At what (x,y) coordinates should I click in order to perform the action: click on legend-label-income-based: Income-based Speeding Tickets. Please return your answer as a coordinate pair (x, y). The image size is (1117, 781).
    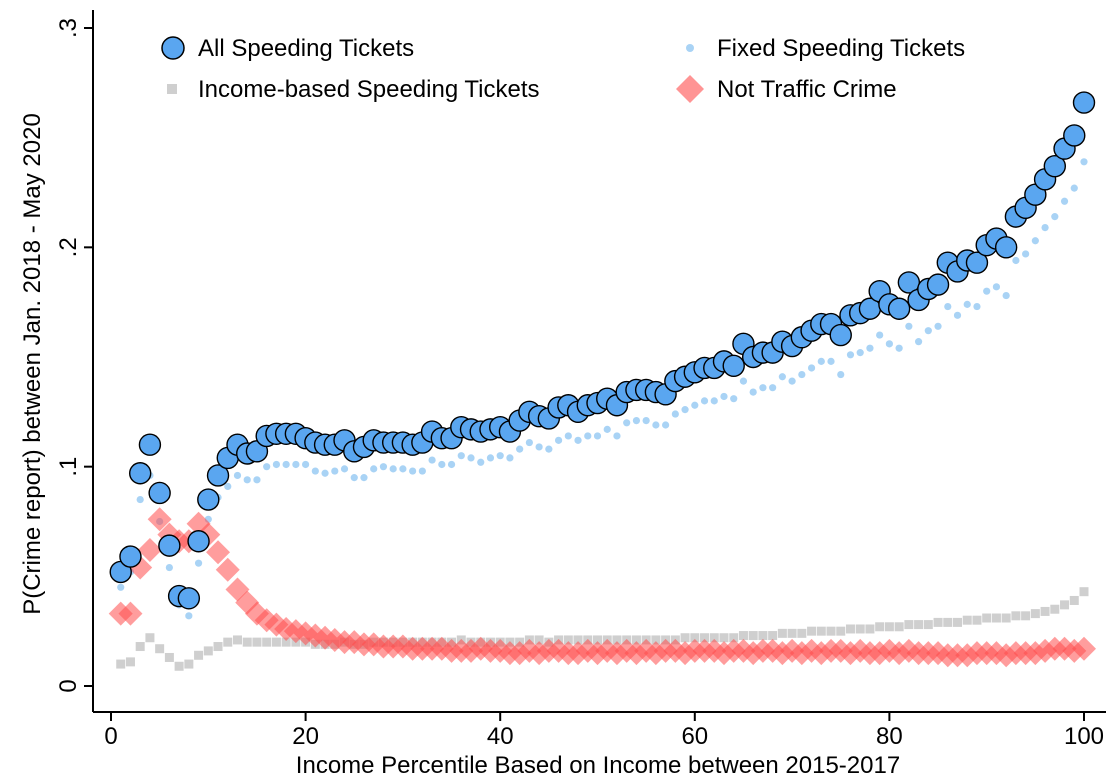
    Looking at the image, I should click on (369, 89).